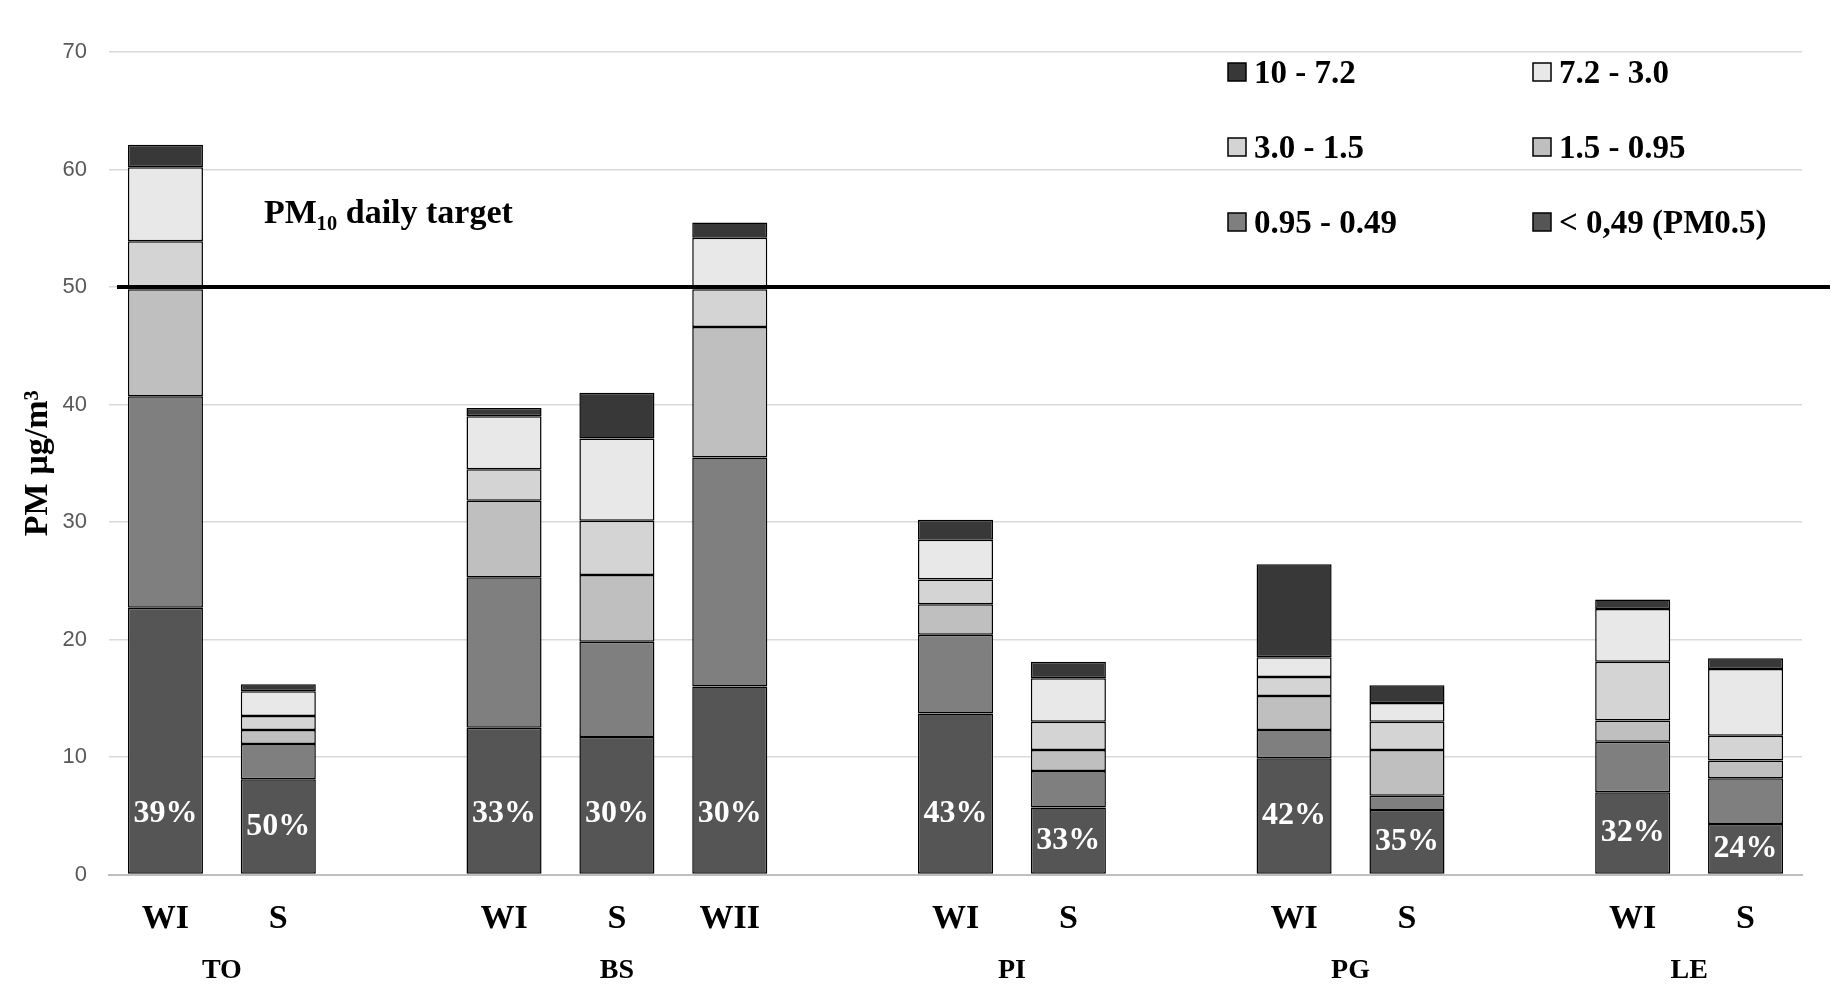 This screenshot has height=999, width=1838. Describe the element at coordinates (1325, 221) in the screenshot. I see `legend-label: 0.95 - 0.49` at that location.